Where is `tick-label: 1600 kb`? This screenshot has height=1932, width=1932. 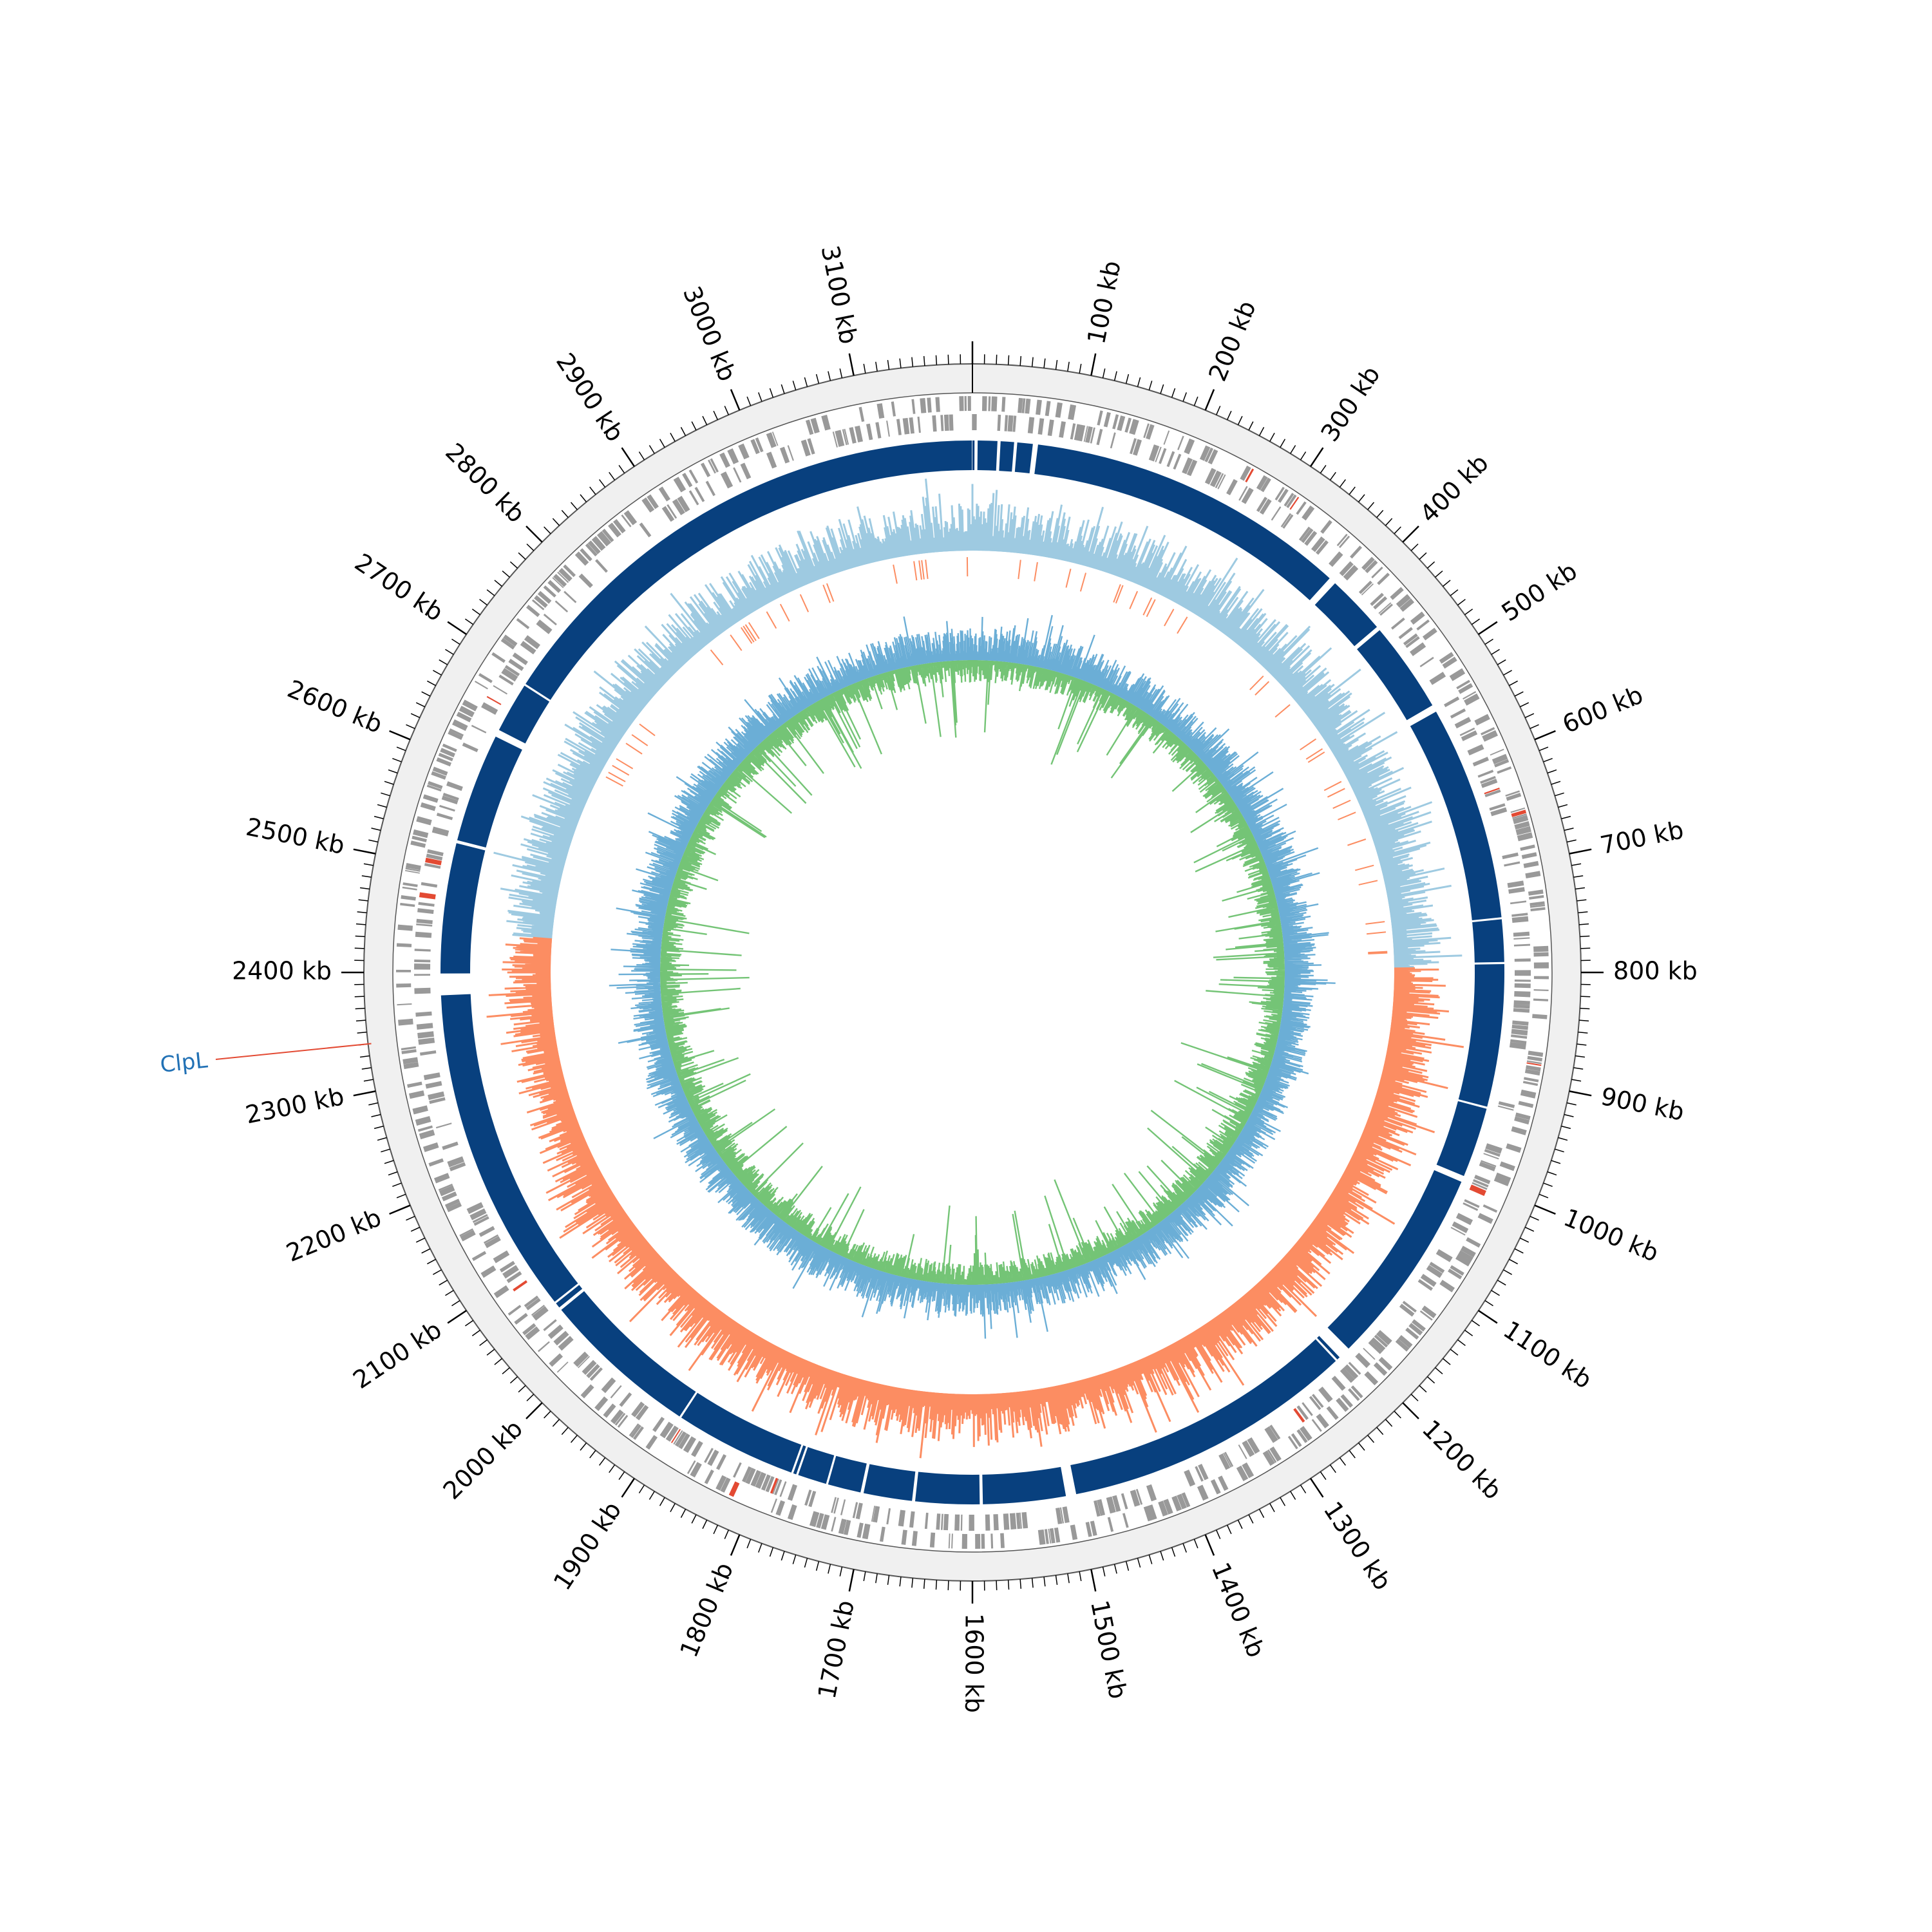
tick-label: 1600 kb is located at coordinates (975, 1663).